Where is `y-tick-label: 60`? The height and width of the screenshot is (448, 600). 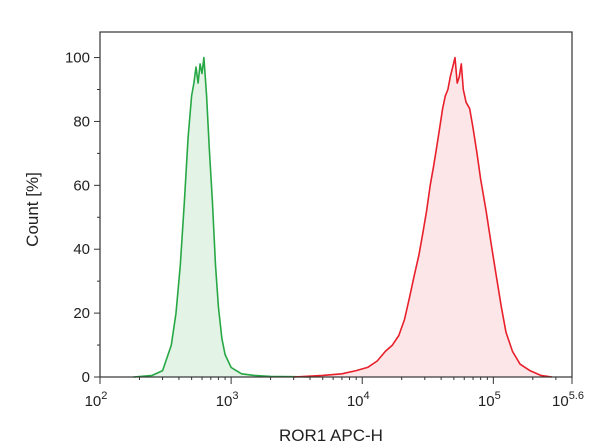
y-tick-label: 60 is located at coordinates (81, 185).